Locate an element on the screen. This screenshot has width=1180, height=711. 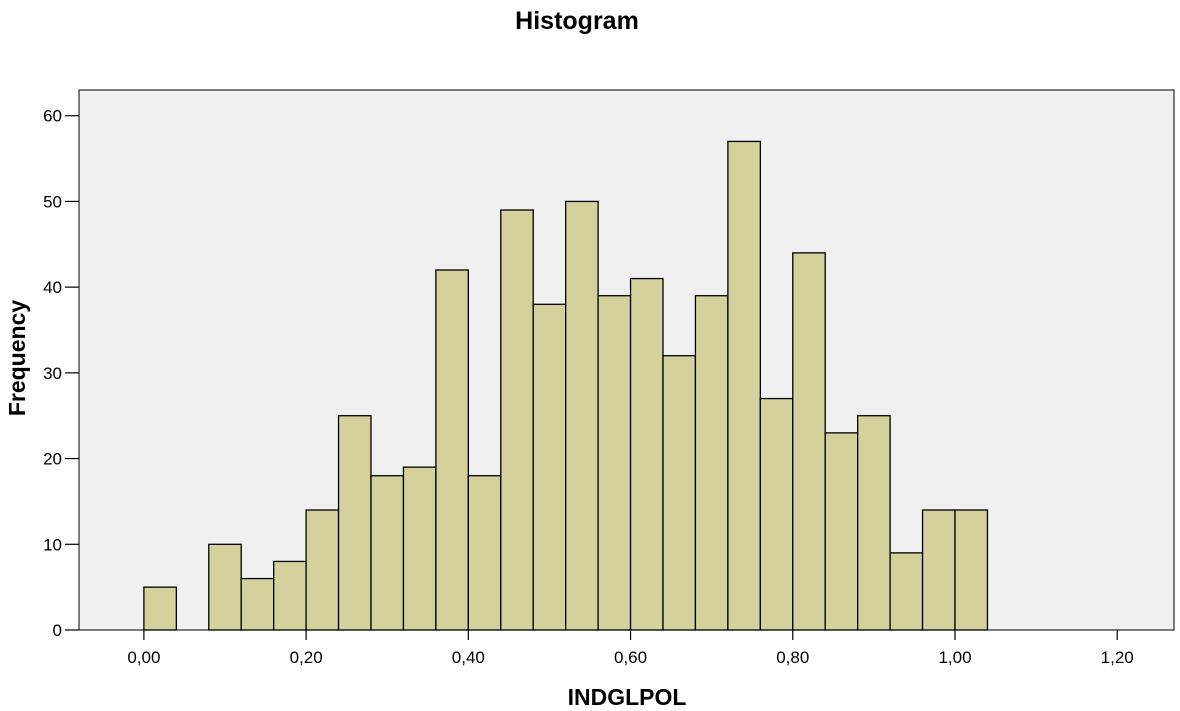
x-tick-label: 0,00 is located at coordinates (143, 657).